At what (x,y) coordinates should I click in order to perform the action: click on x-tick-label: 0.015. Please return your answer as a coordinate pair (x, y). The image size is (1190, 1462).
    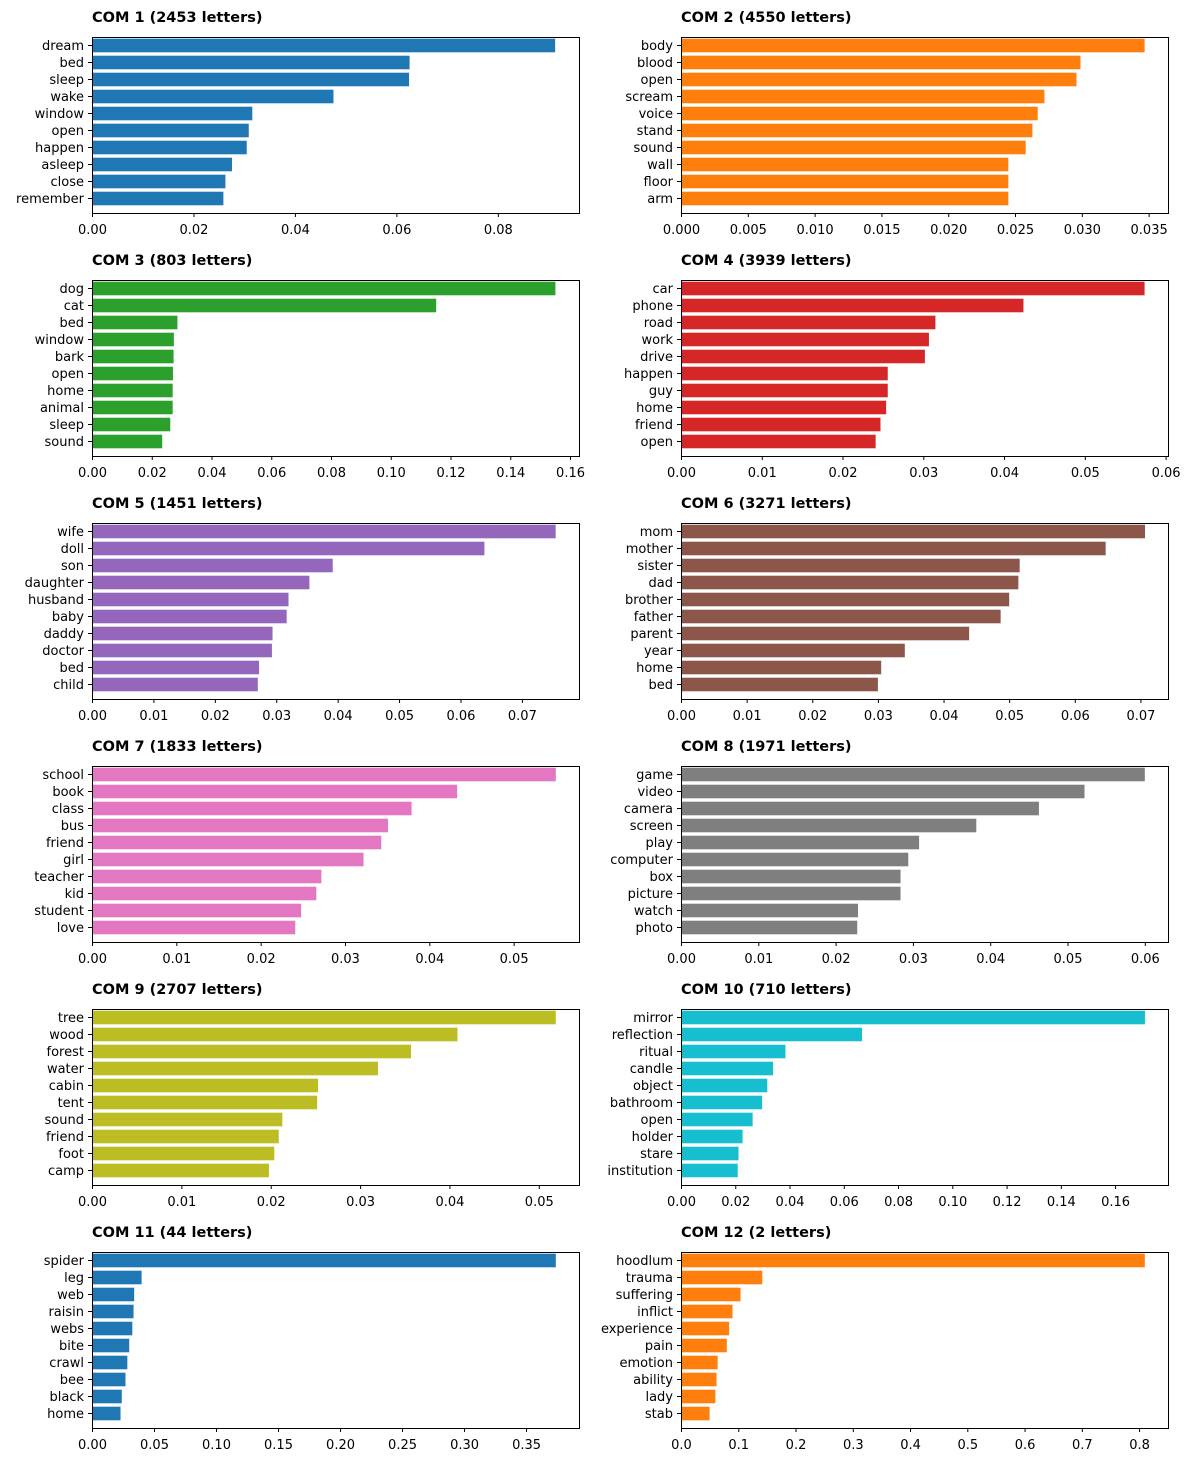
    Looking at the image, I should click on (881, 230).